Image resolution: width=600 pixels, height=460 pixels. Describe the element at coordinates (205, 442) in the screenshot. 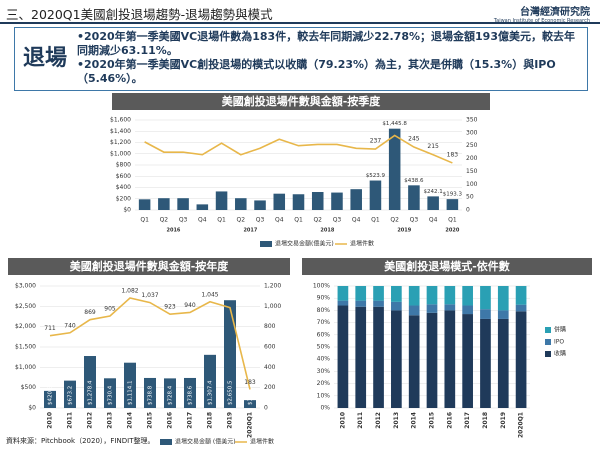

I see `legend-label: 退場交易金額 (億美元)` at that location.